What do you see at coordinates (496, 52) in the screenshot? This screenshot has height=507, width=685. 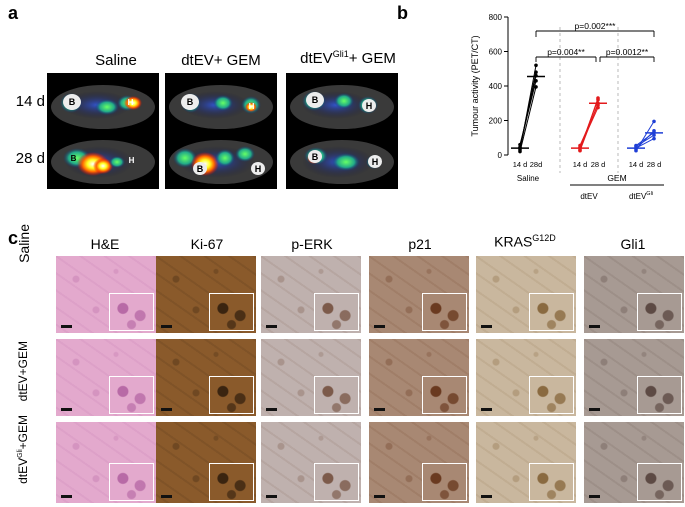 I see `y-tick-label: 600` at bounding box center [496, 52].